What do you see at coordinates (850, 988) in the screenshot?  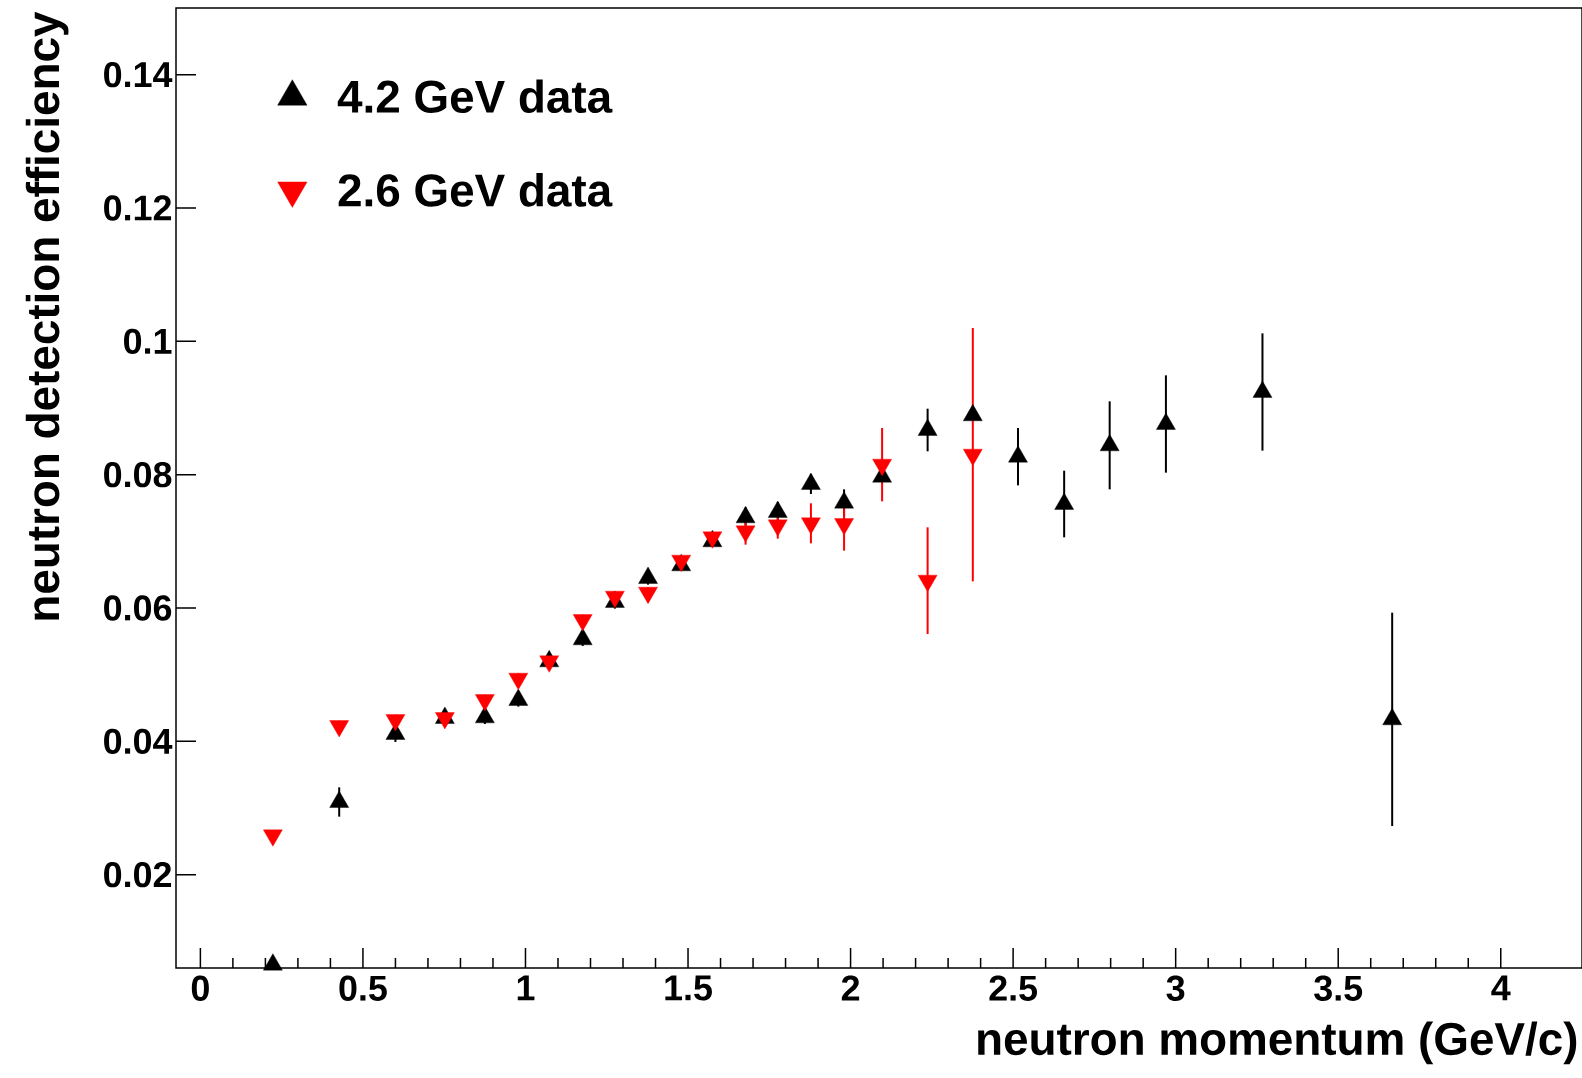 I see `x-tick-label: 2` at bounding box center [850, 988].